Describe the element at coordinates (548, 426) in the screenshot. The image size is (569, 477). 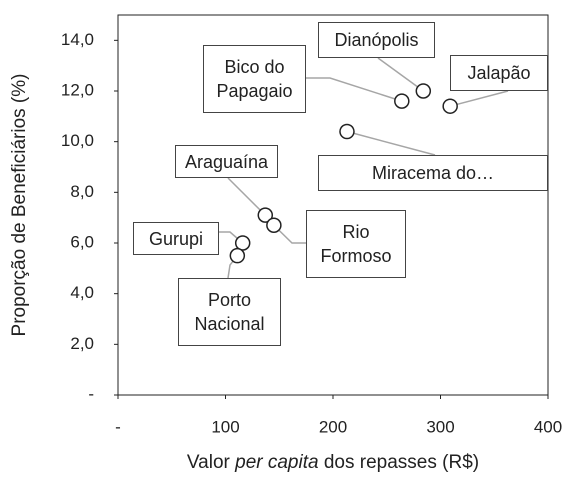
I see `x-tick-label: 400` at that location.